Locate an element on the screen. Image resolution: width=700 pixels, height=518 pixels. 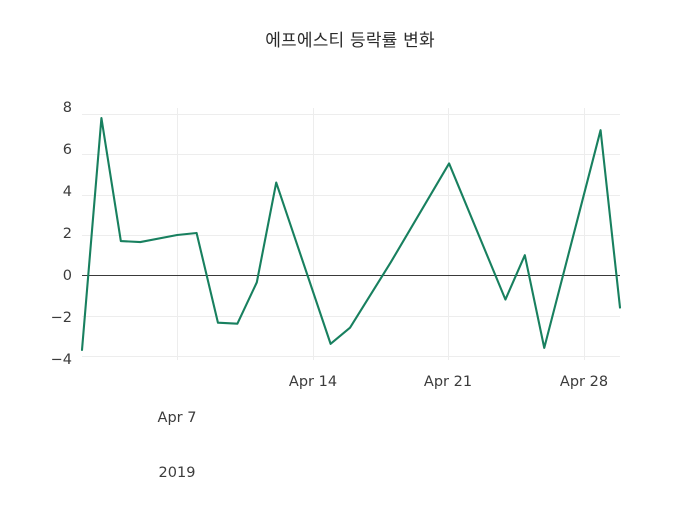
zero-baseline is located at coordinates (351, 276).